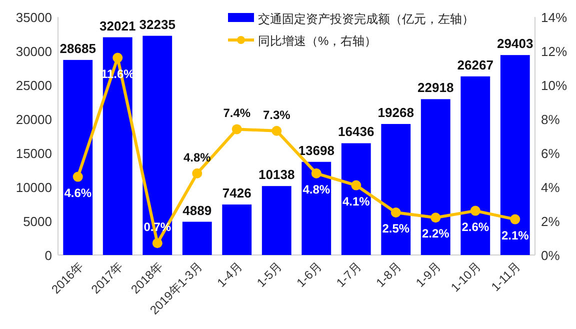 Image resolution: width=576 pixels, height=329 pixels. What do you see at coordinates (515, 235) in the screenshot?
I see `data-label: 2.1%` at bounding box center [515, 235].